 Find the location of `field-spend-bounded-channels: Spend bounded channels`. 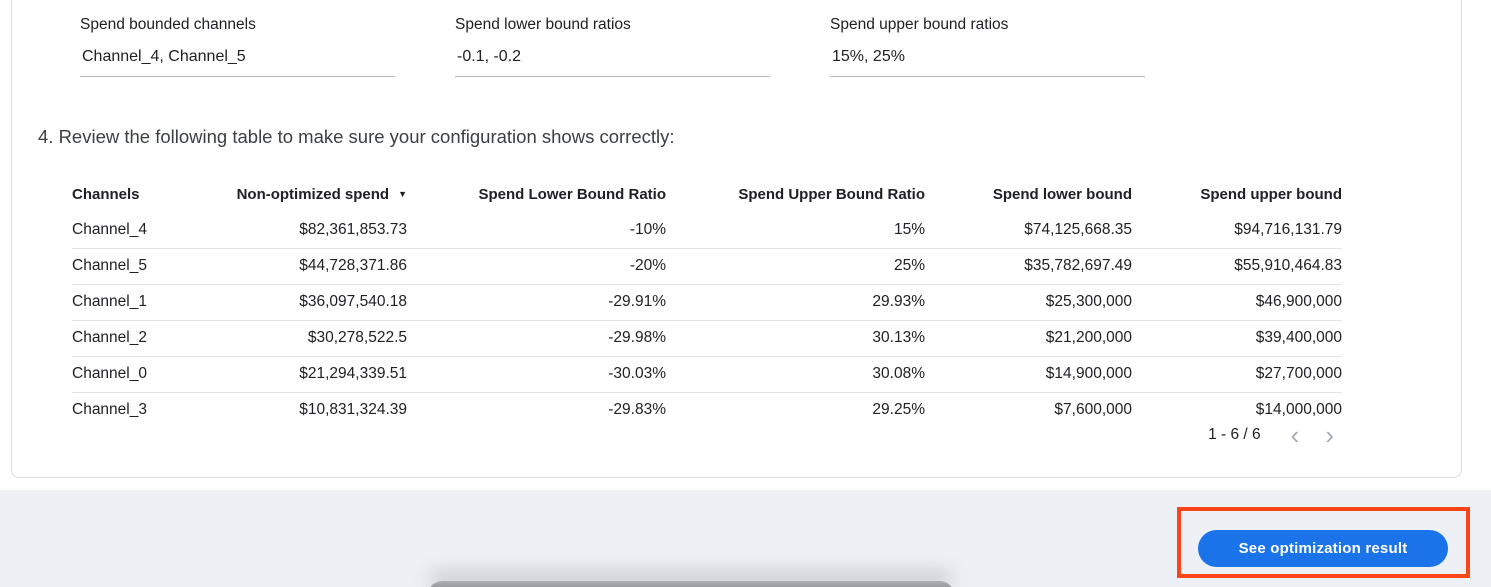

field-spend-bounded-channels: Spend bounded channels is located at coordinates (237, 46).